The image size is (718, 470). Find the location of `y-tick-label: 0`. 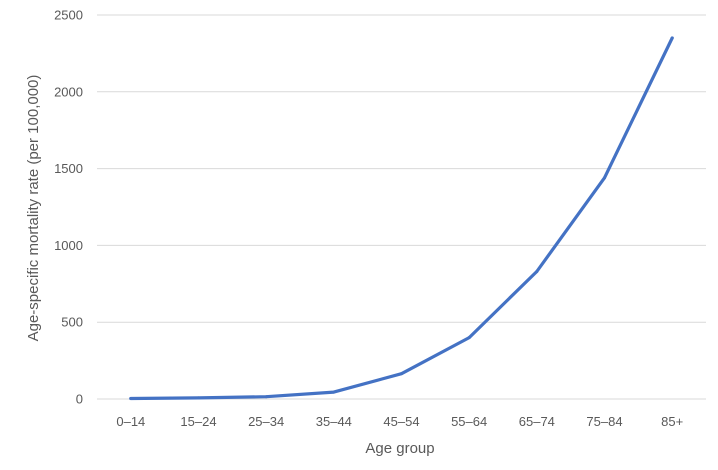

y-tick-label: 0 is located at coordinates (79, 399).